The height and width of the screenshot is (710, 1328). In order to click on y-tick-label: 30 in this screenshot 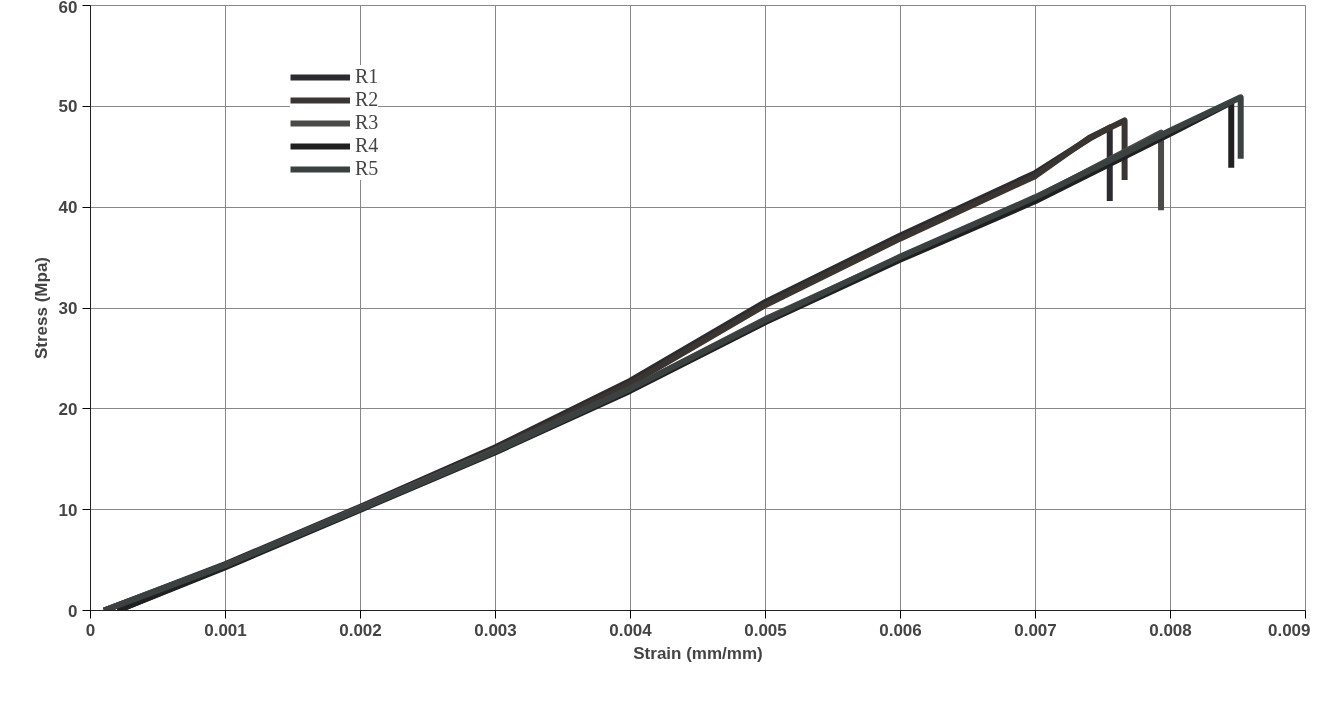, I will do `click(68, 308)`.